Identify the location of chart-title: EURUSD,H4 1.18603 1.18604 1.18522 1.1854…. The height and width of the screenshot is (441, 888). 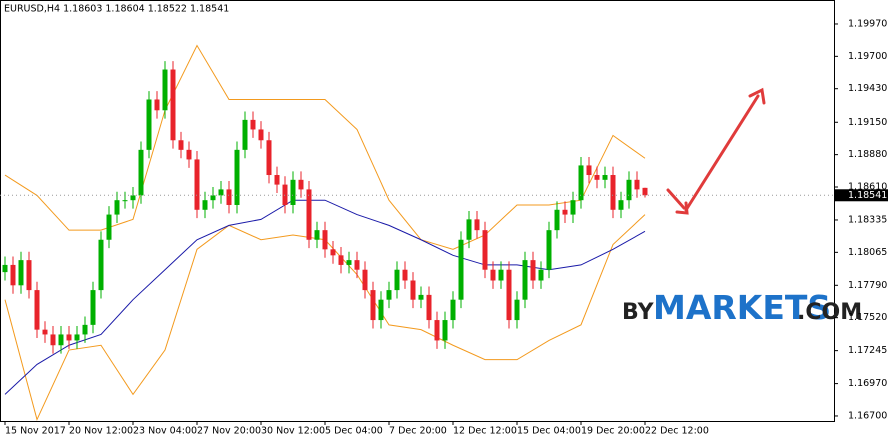
(116, 9).